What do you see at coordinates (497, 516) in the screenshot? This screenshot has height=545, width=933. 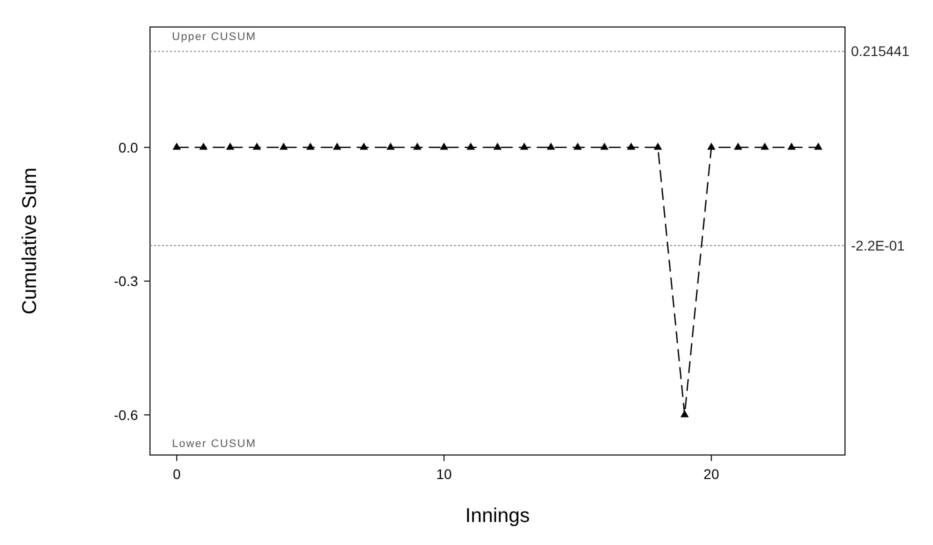 I see `x-axis-title: Innings` at bounding box center [497, 516].